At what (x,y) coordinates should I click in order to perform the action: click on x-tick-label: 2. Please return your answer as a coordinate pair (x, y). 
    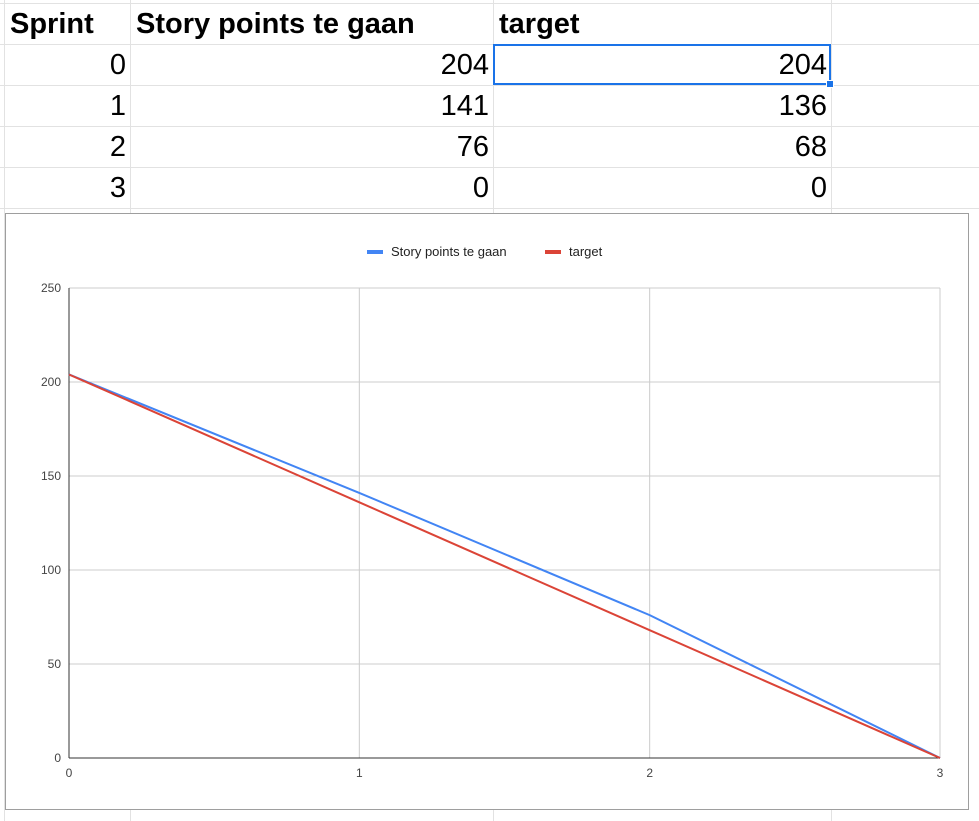
    Looking at the image, I should click on (649, 773).